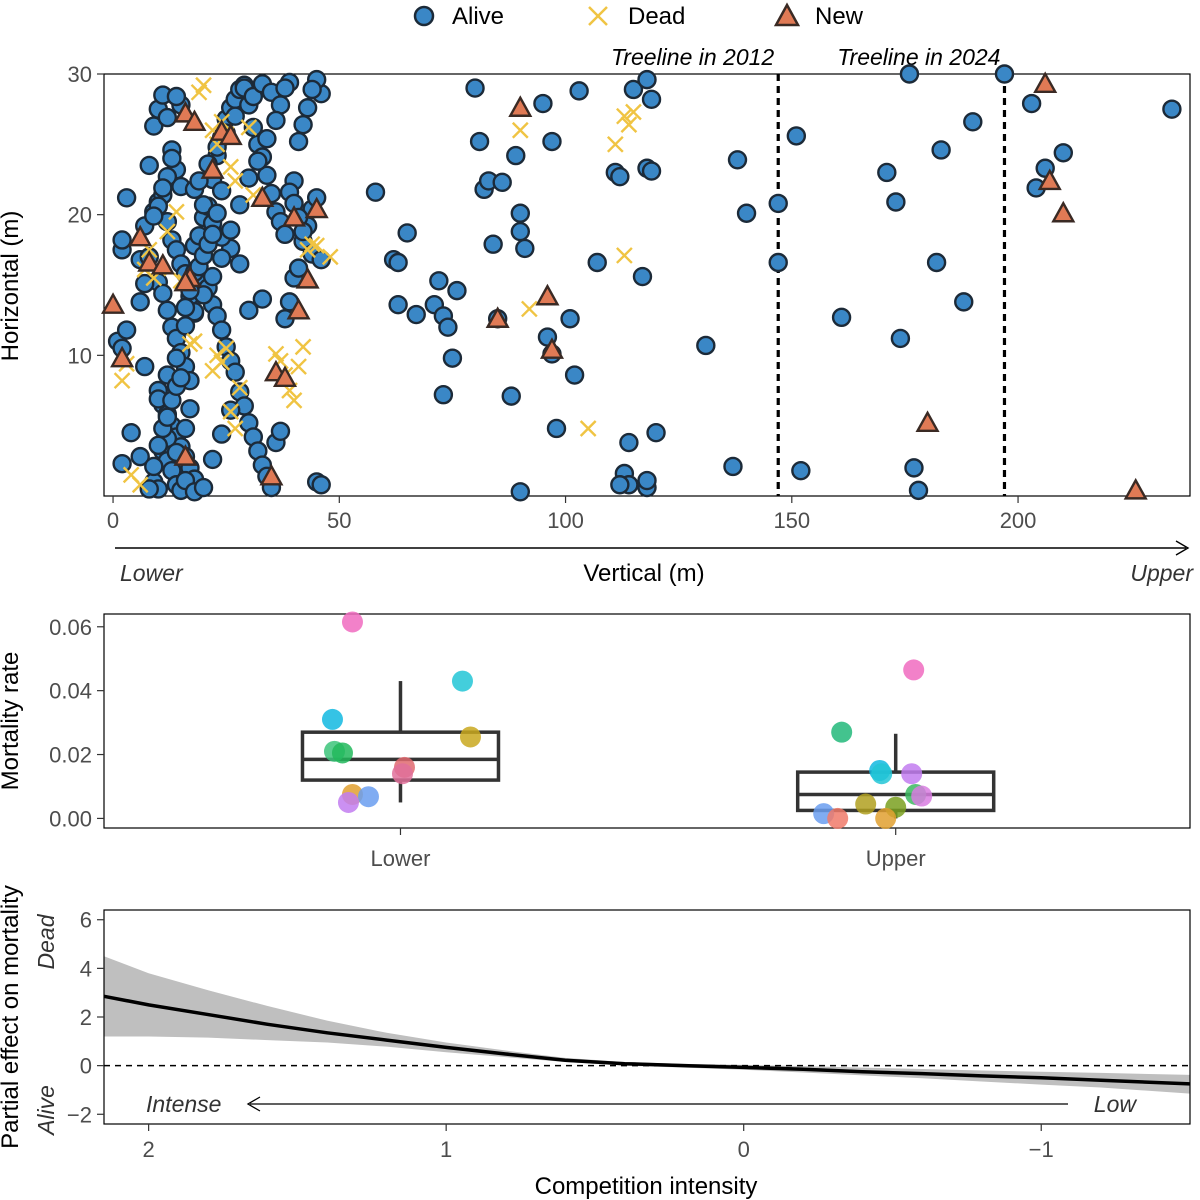 The image size is (1200, 1200). I want to click on legend-dead-label: Dead, so click(656, 16).